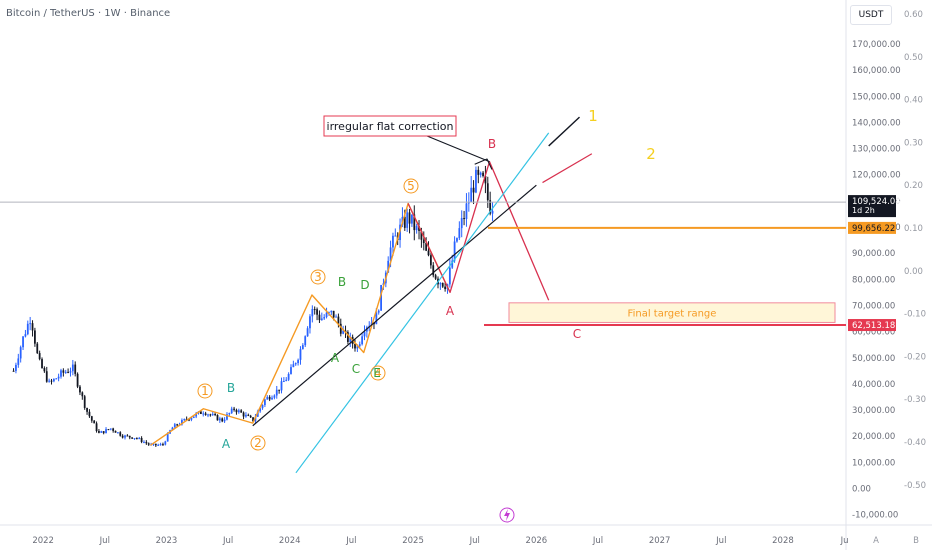 The height and width of the screenshot is (550, 932). Describe the element at coordinates (672, 312) in the screenshot. I see `target-range-box` at that location.